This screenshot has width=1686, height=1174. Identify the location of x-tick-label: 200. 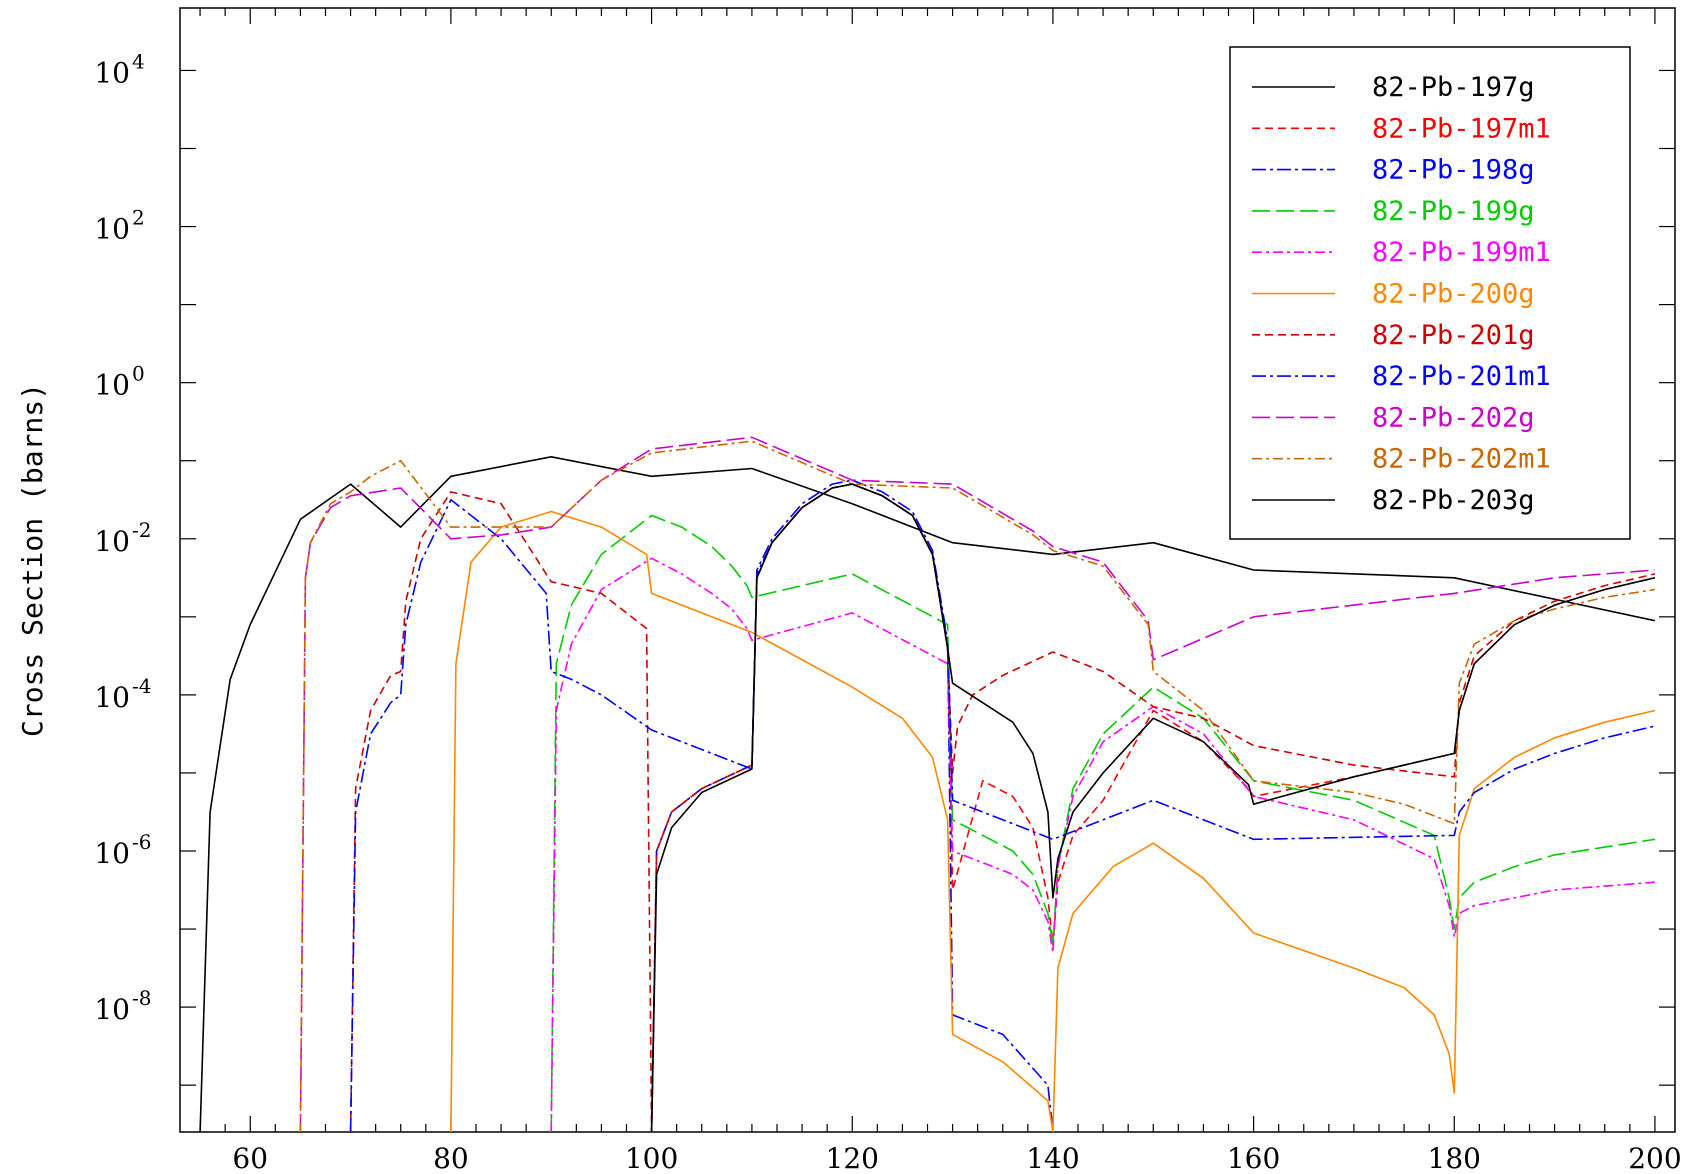
(1654, 1158).